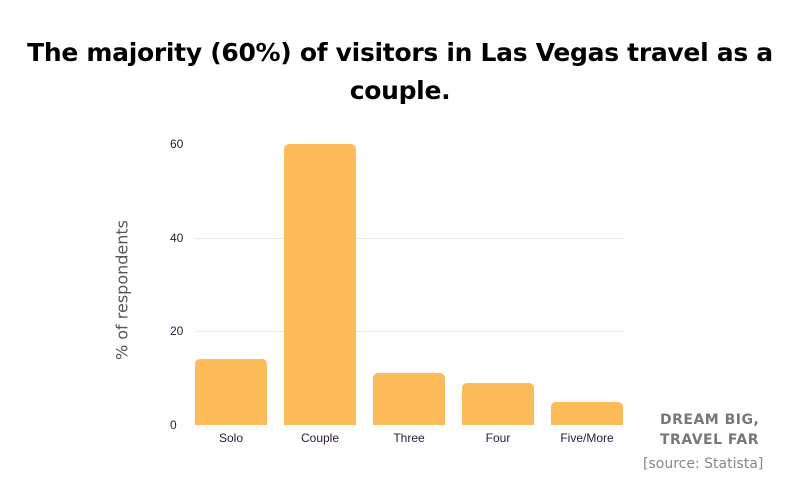 The height and width of the screenshot is (500, 800). What do you see at coordinates (409, 438) in the screenshot?
I see `x-tick-label: Three` at bounding box center [409, 438].